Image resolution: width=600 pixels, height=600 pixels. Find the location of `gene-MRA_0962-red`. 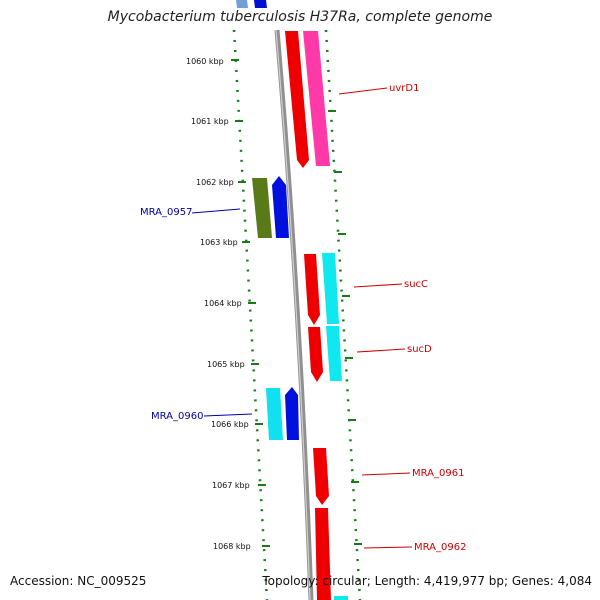

gene-MRA_0962-red is located at coordinates (323, 554).